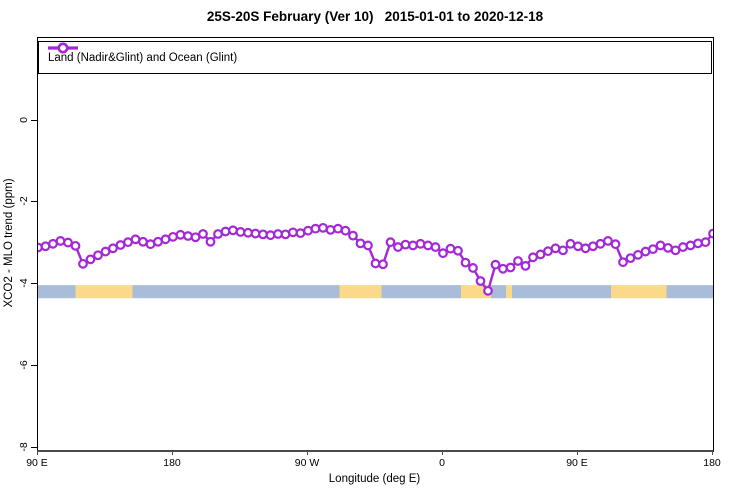  Describe the element at coordinates (375, 57) in the screenshot. I see `legend: Land (Nadir&Glint) and Ocean (Glint)` at that location.